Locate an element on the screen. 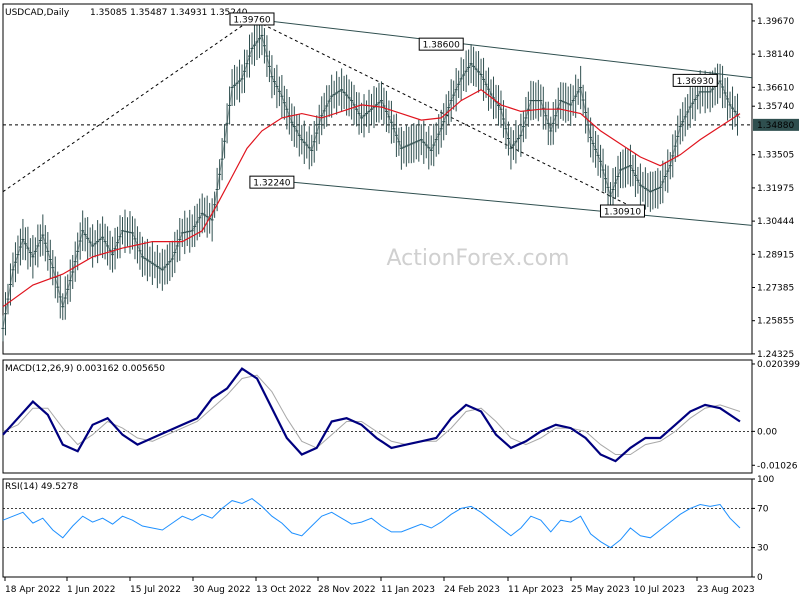 Image resolution: width=800 pixels, height=600 pixels. annotation-label: 1.30910 is located at coordinates (622, 213).